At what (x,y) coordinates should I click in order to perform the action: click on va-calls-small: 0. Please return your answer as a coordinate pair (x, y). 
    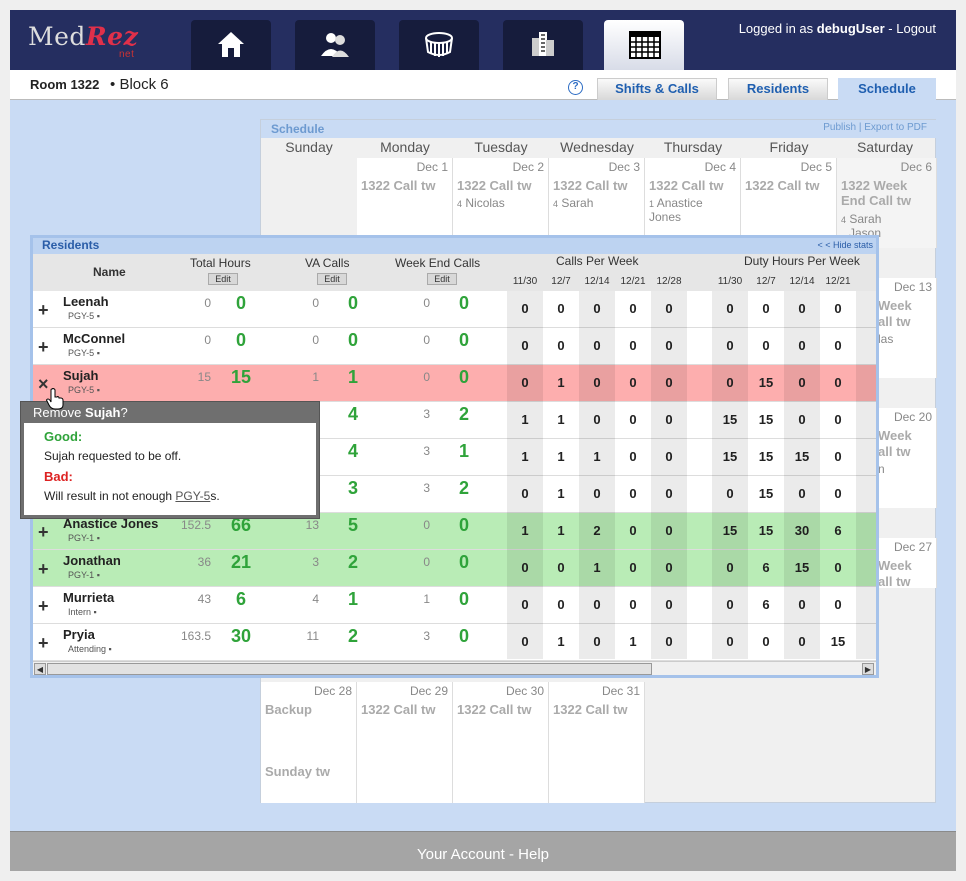
    Looking at the image, I should click on (315, 303).